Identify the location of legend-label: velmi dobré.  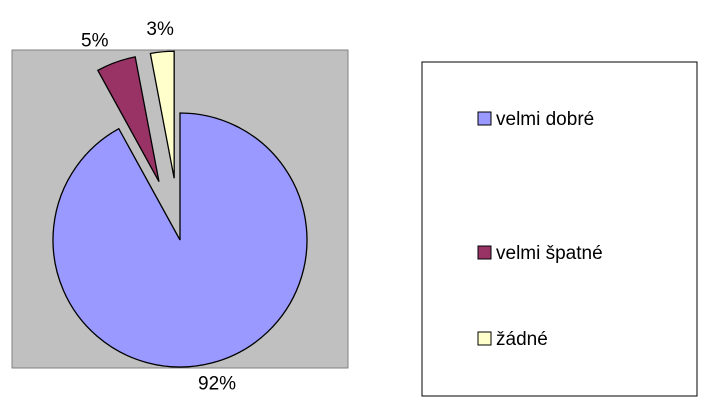
(545, 119).